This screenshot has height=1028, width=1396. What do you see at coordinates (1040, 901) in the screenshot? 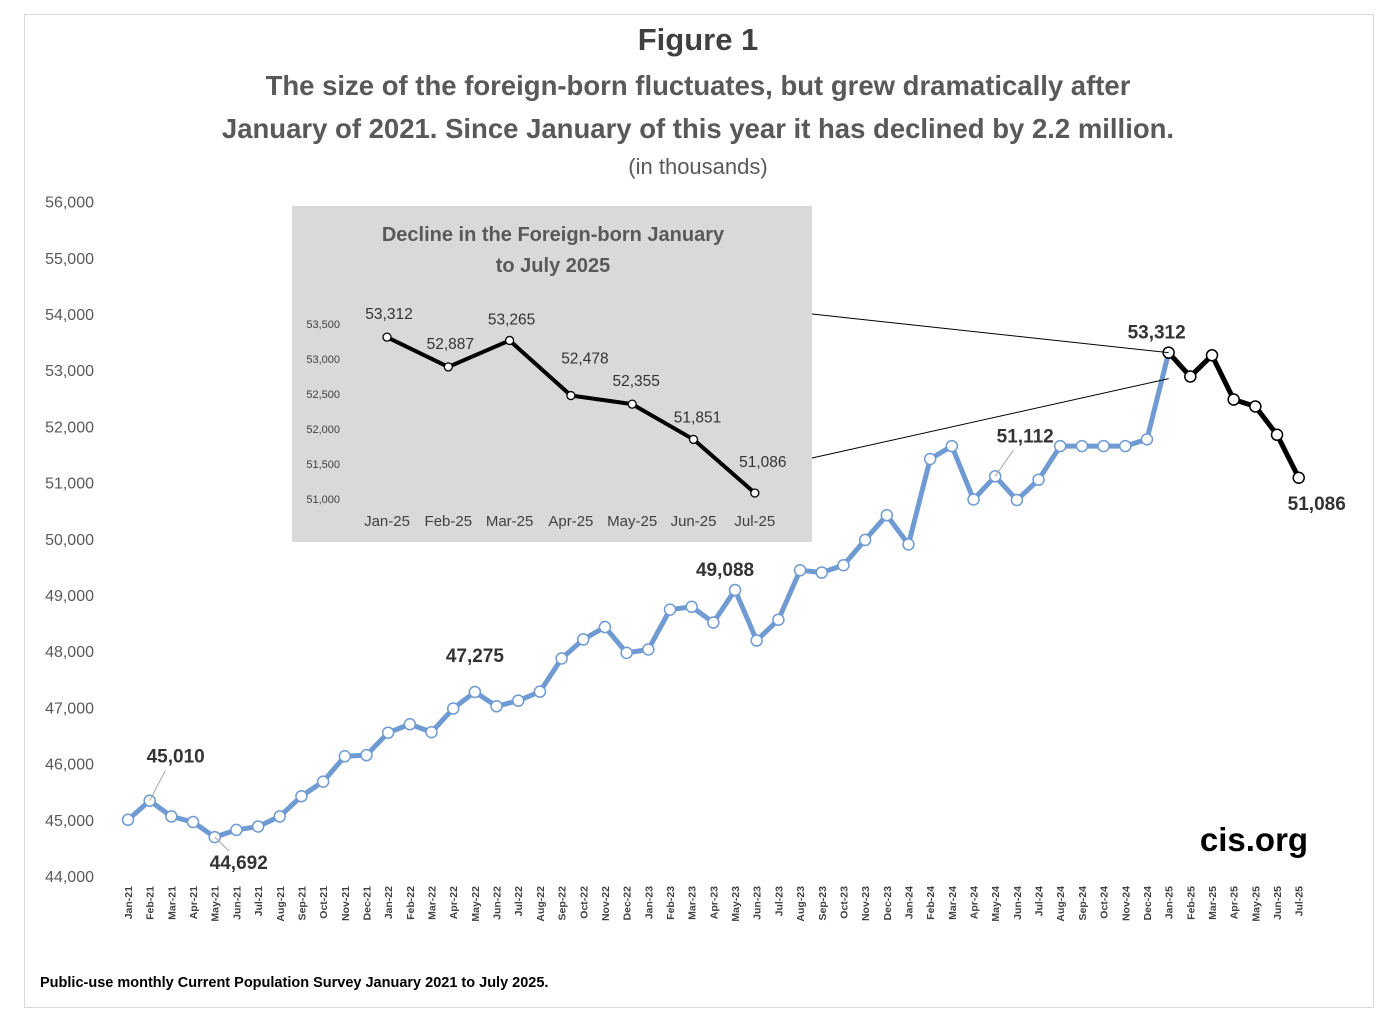
I see `x-tick-label: Jul-24` at bounding box center [1040, 901].